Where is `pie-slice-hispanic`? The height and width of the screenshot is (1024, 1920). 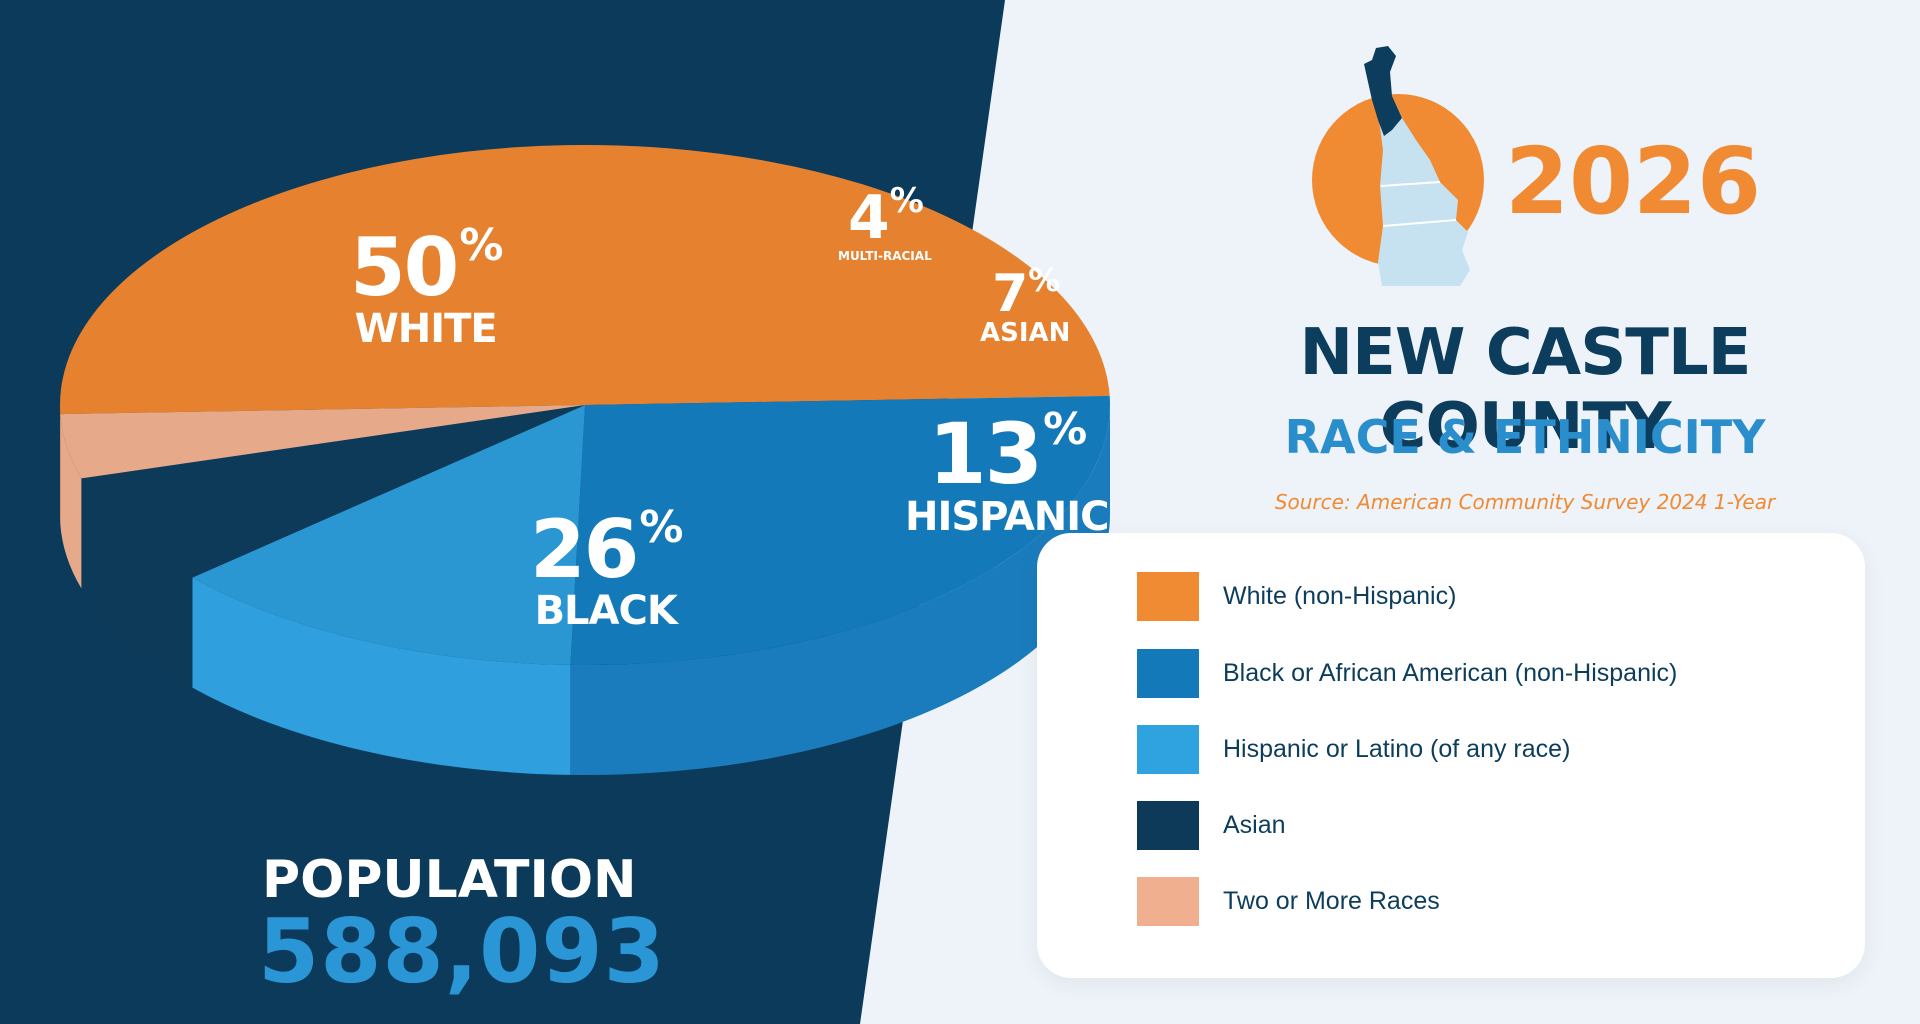
pie-slice-hispanic is located at coordinates (388, 535).